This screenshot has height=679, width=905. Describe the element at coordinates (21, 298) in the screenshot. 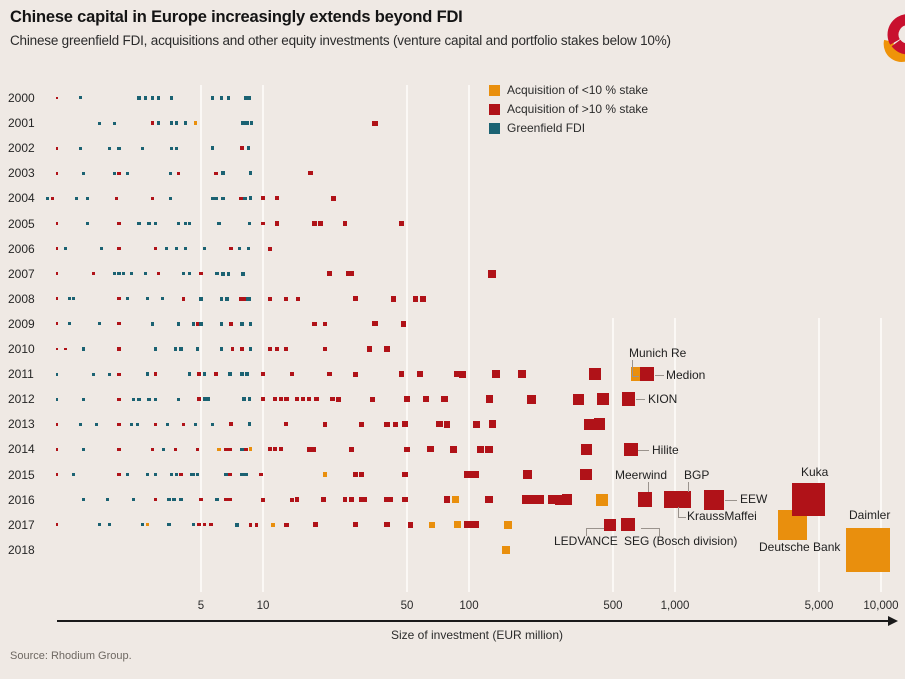

I see `y-tick-year-2008: 2008` at that location.